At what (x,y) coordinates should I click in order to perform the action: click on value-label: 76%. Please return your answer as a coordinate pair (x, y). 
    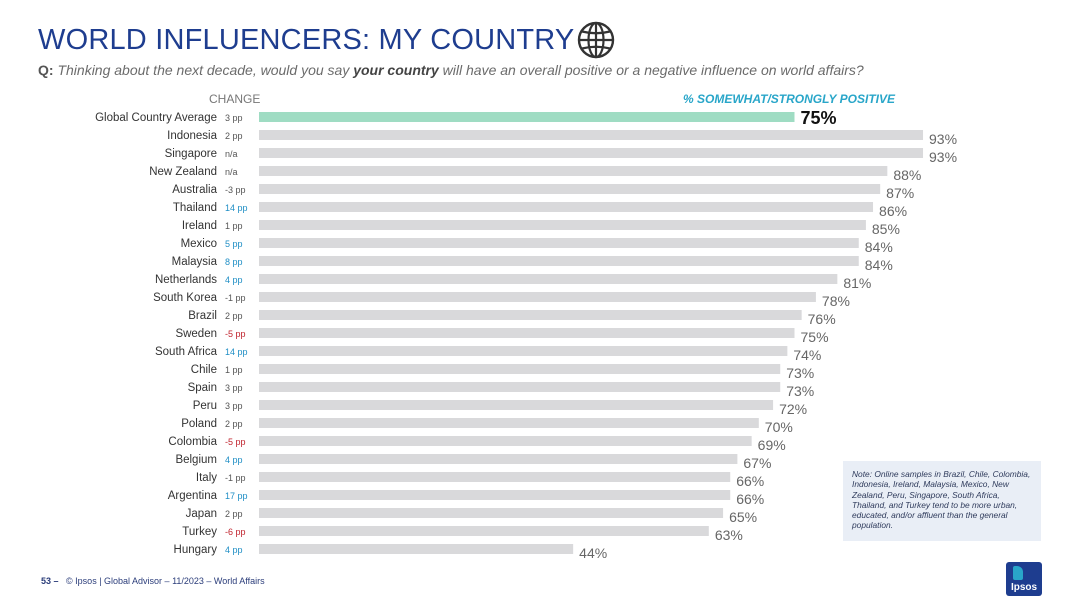
    Looking at the image, I should click on (822, 319).